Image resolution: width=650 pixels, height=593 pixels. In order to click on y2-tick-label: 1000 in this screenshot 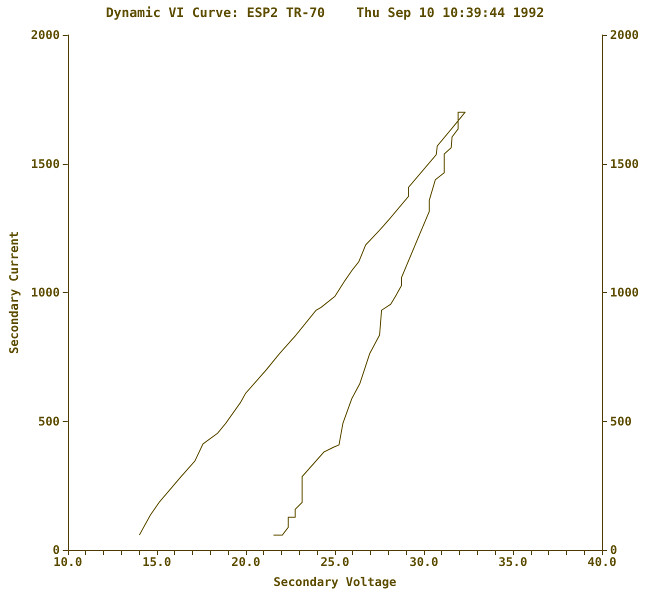, I will do `click(624, 293)`.